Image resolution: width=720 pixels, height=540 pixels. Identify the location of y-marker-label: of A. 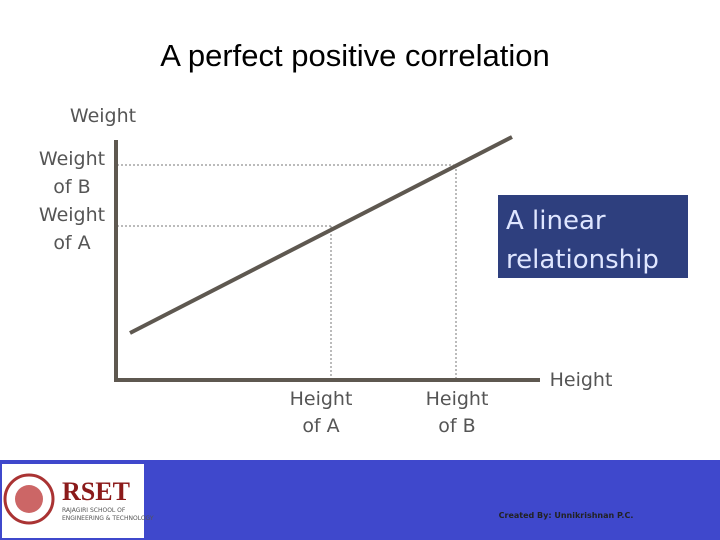
(71, 243).